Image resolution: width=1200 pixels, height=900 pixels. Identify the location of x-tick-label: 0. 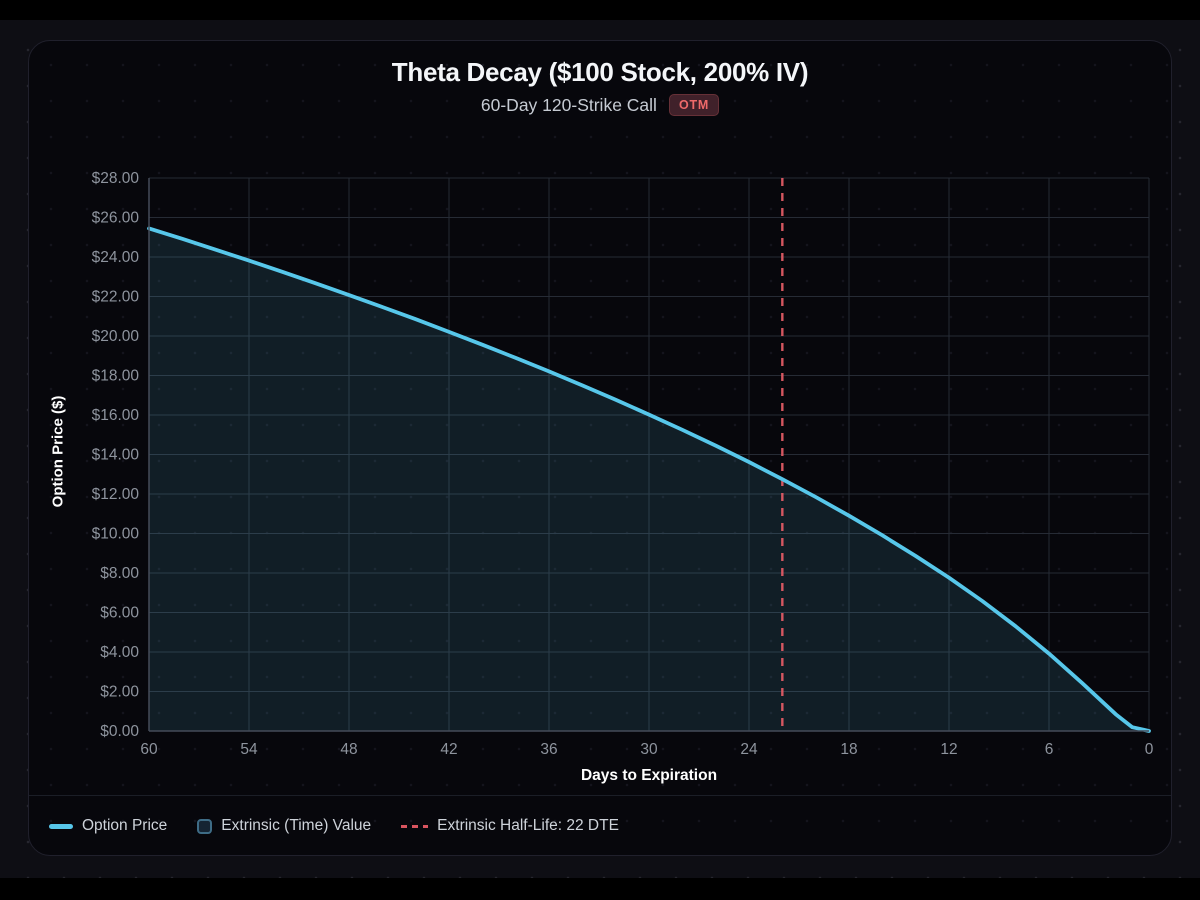
(1149, 749).